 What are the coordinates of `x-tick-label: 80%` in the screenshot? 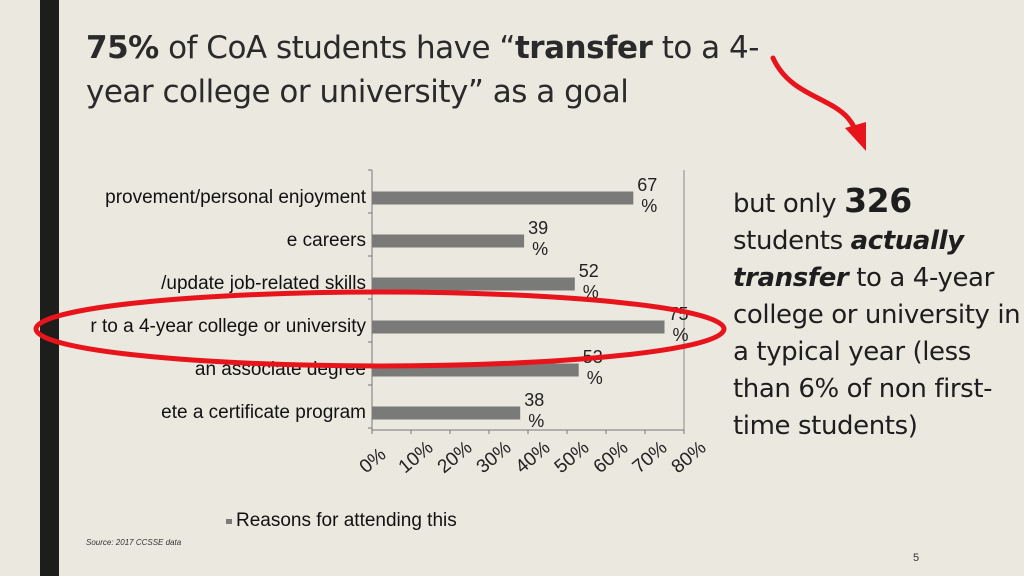 It's located at (689, 457).